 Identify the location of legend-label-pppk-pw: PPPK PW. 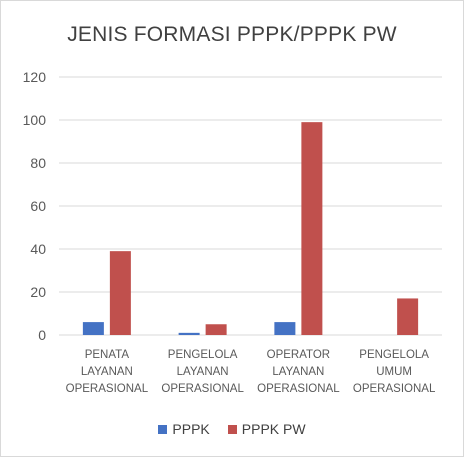
(273, 429).